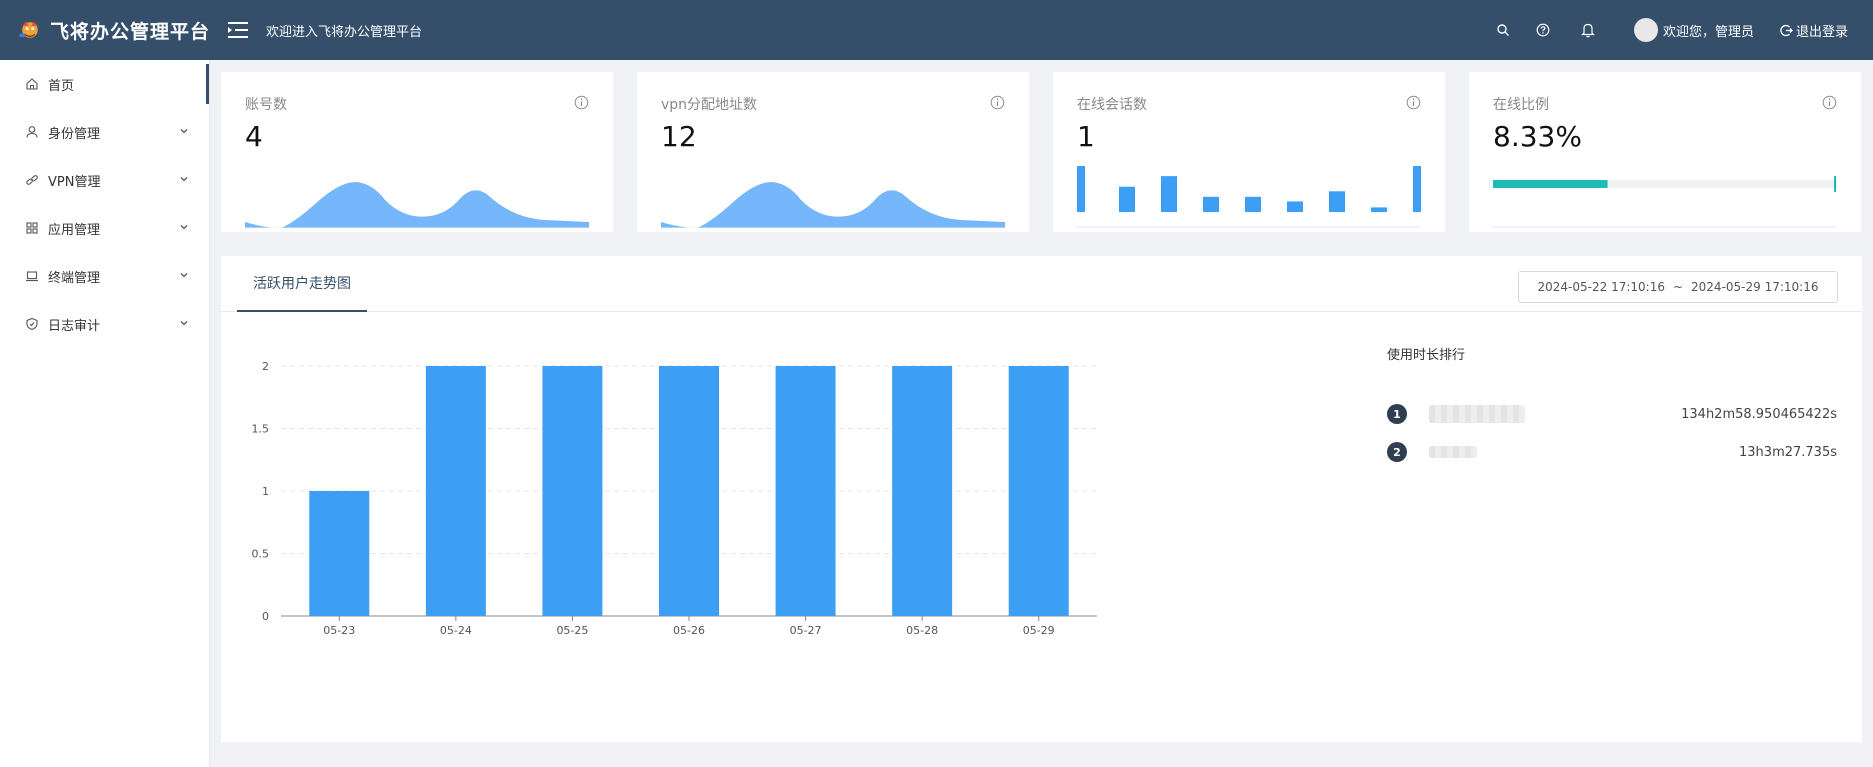 The width and height of the screenshot is (1873, 767). What do you see at coordinates (104, 84) in the screenshot?
I see `sidebar-item-home: 首页` at bounding box center [104, 84].